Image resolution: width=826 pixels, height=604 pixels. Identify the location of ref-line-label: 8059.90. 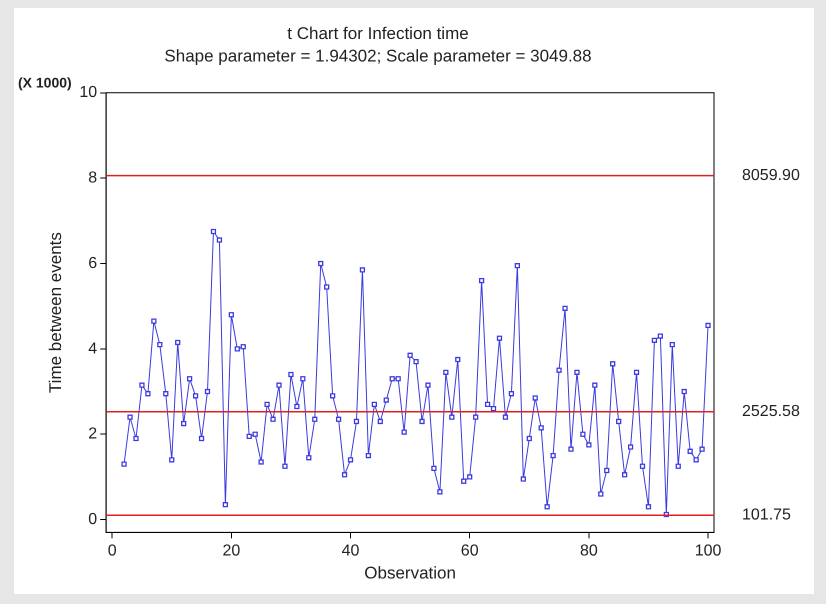
(771, 175).